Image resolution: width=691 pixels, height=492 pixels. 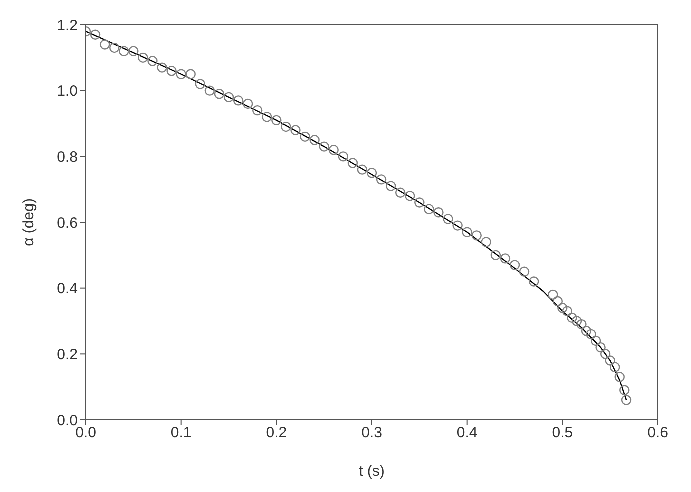 I want to click on y-tick-label: 0.4, so click(x=67, y=289).